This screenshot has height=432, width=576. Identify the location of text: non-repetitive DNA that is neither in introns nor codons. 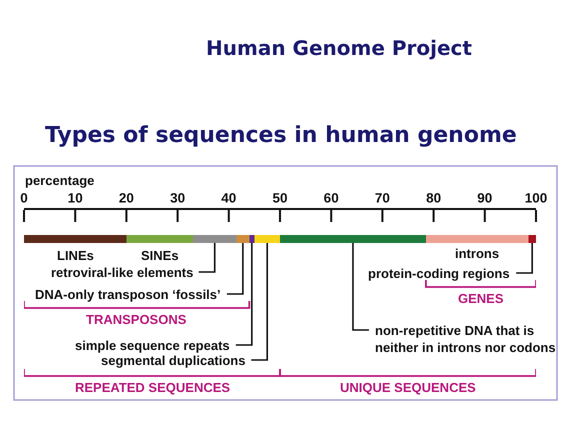
(465, 339).